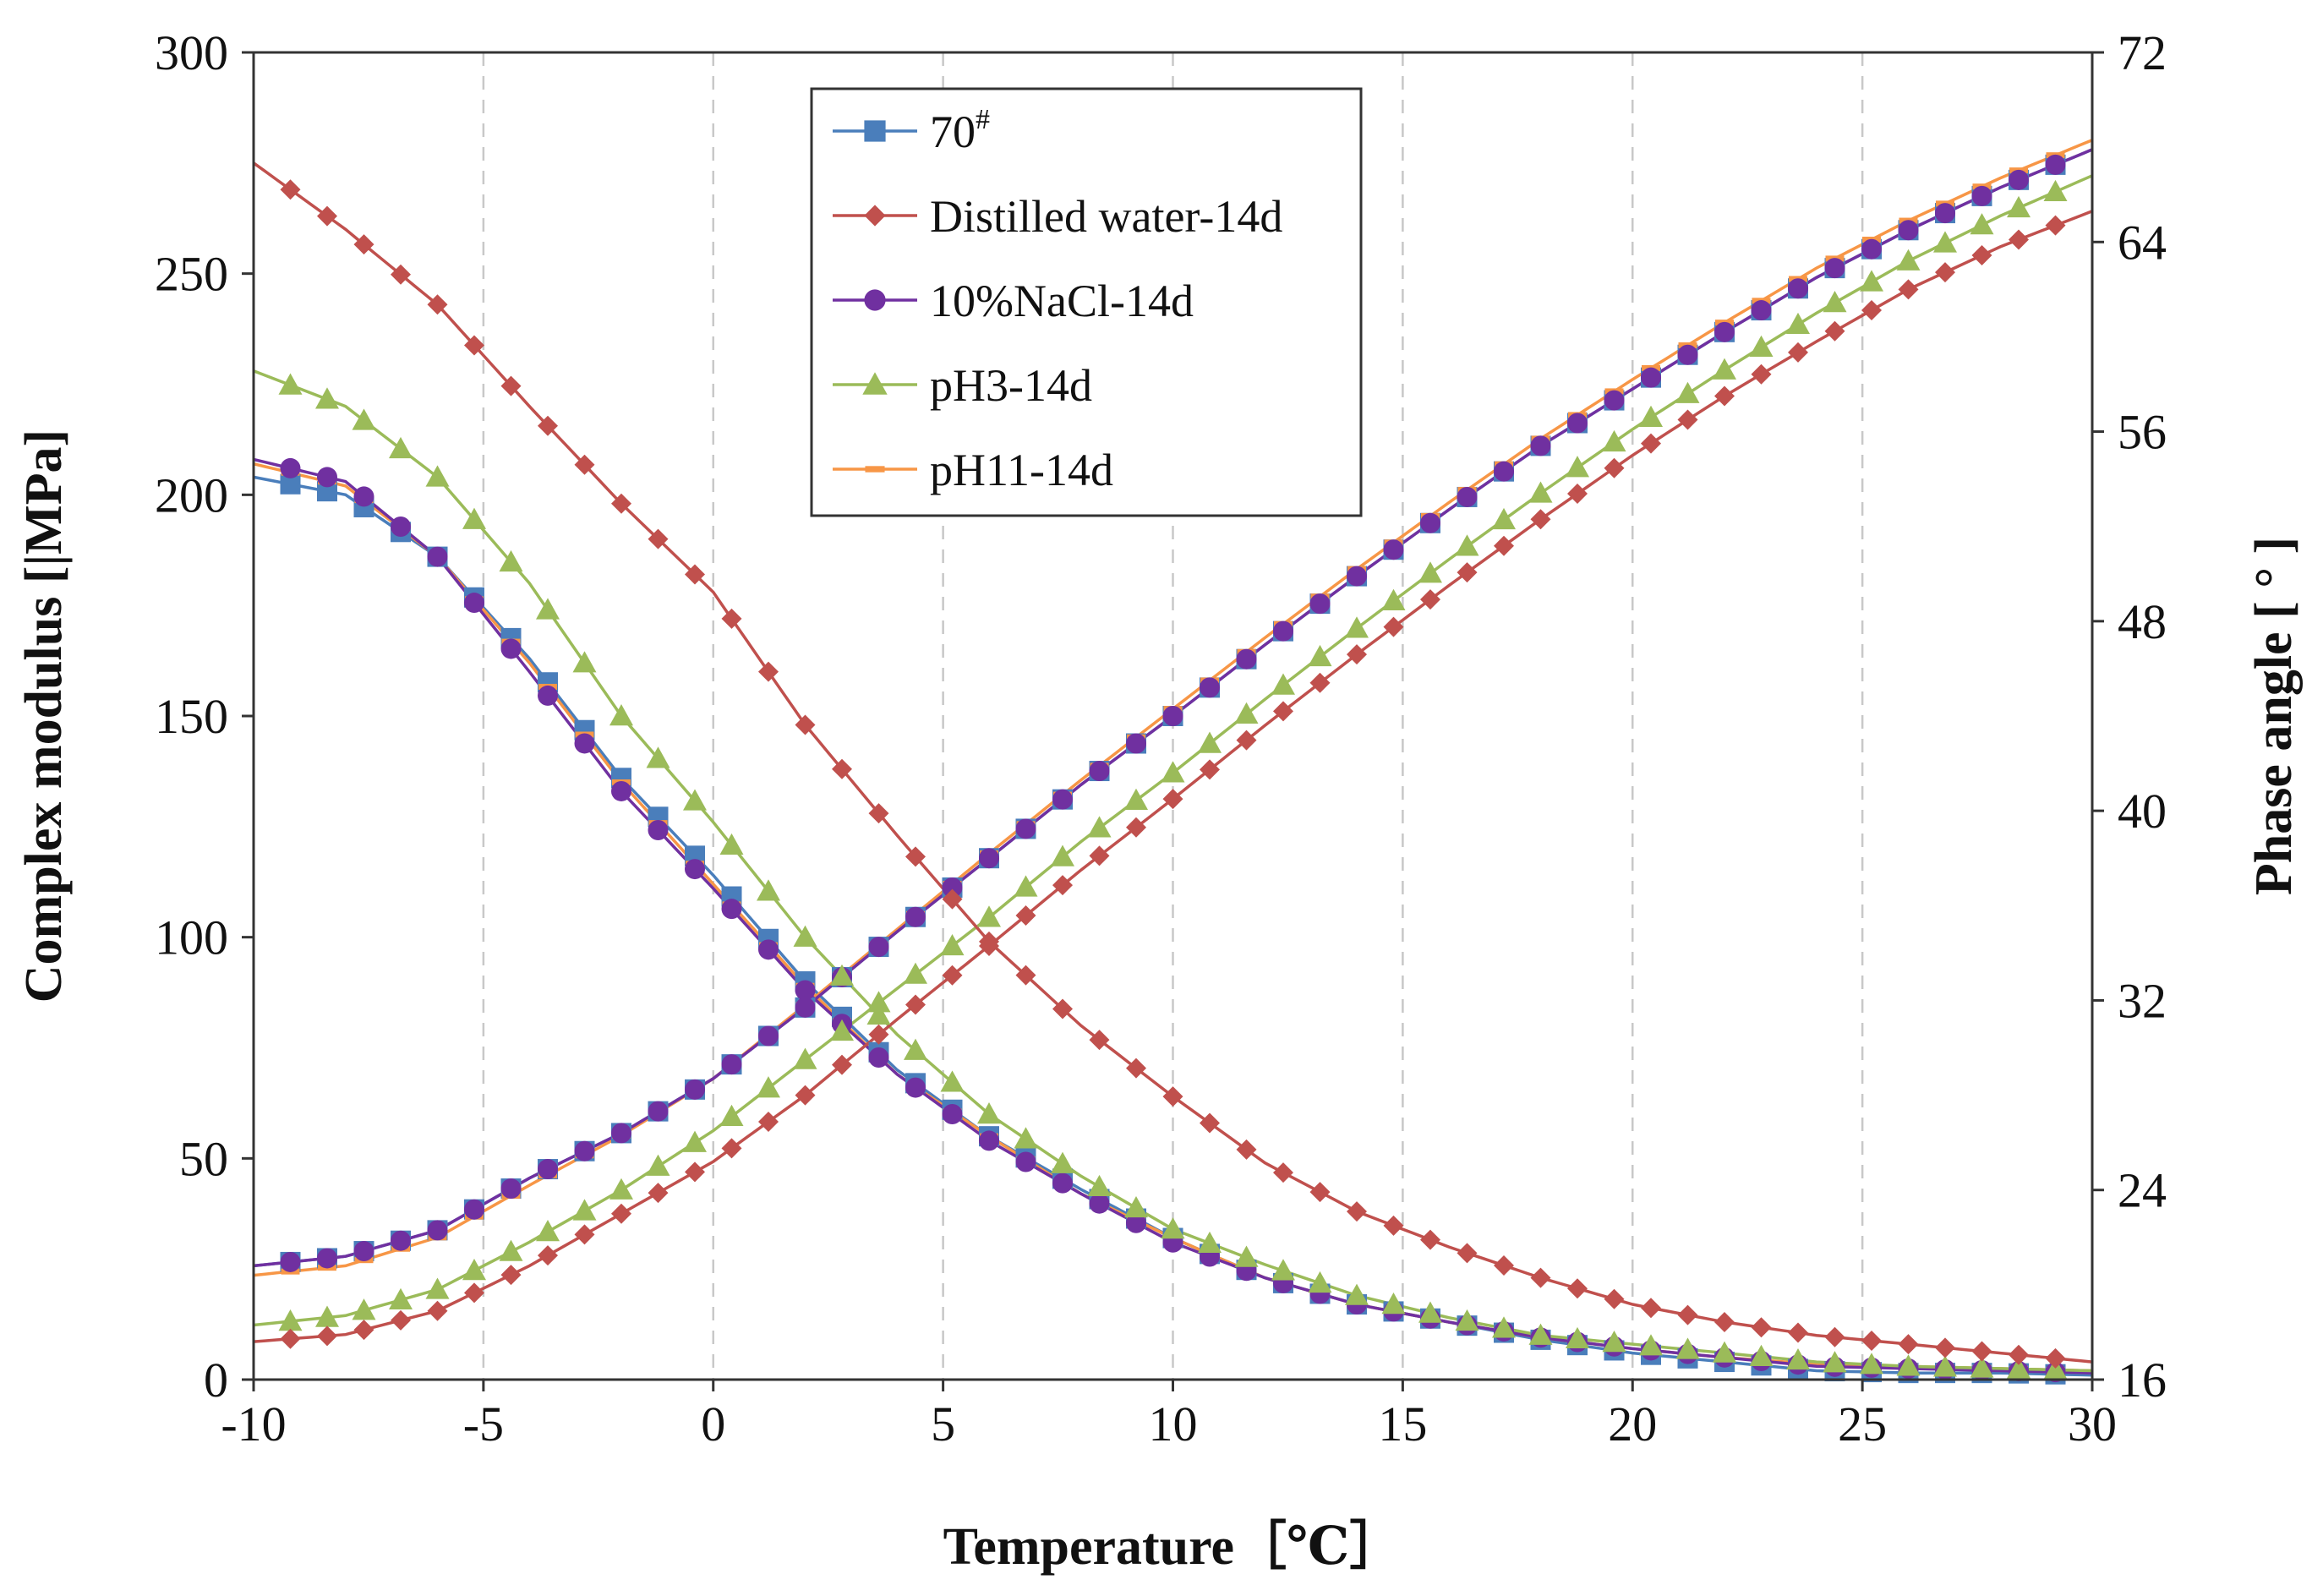  What do you see at coordinates (943, 1423) in the screenshot?
I see `x-tick-label: 5` at bounding box center [943, 1423].